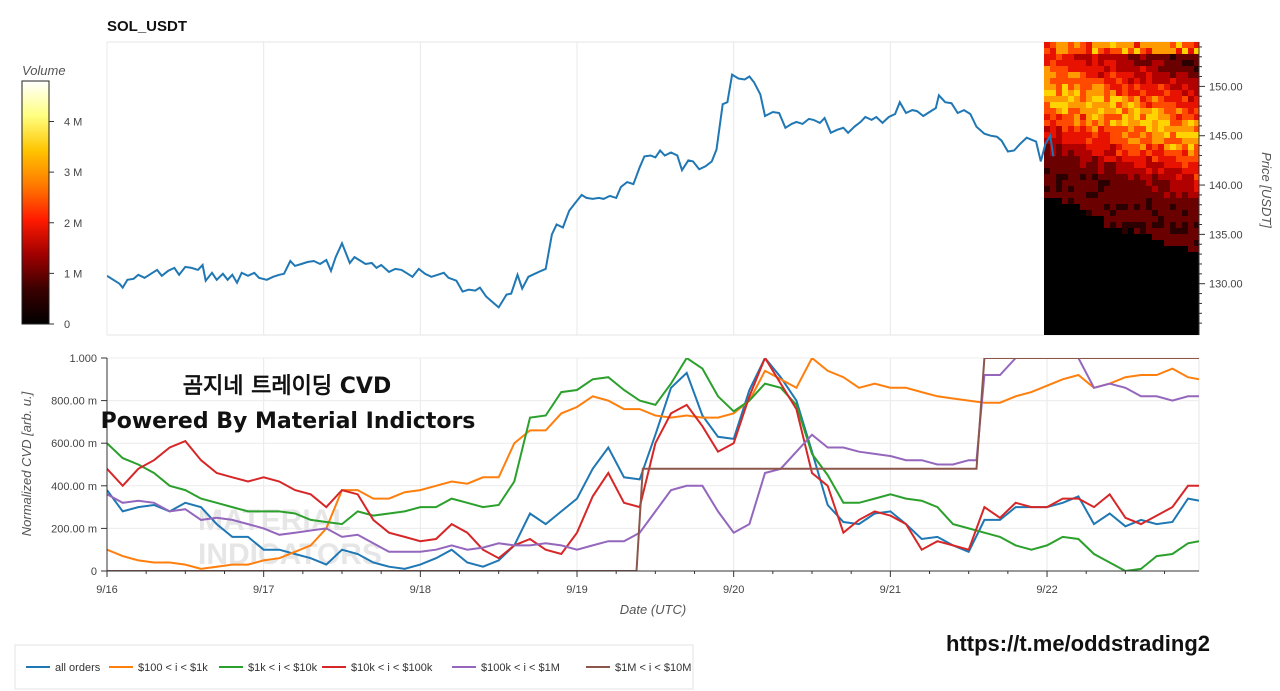 Image resolution: width=1280 pixels, height=691 pixels. Describe the element at coordinates (173, 668) in the screenshot. I see `legend-label: $100 < i < $1k` at that location.